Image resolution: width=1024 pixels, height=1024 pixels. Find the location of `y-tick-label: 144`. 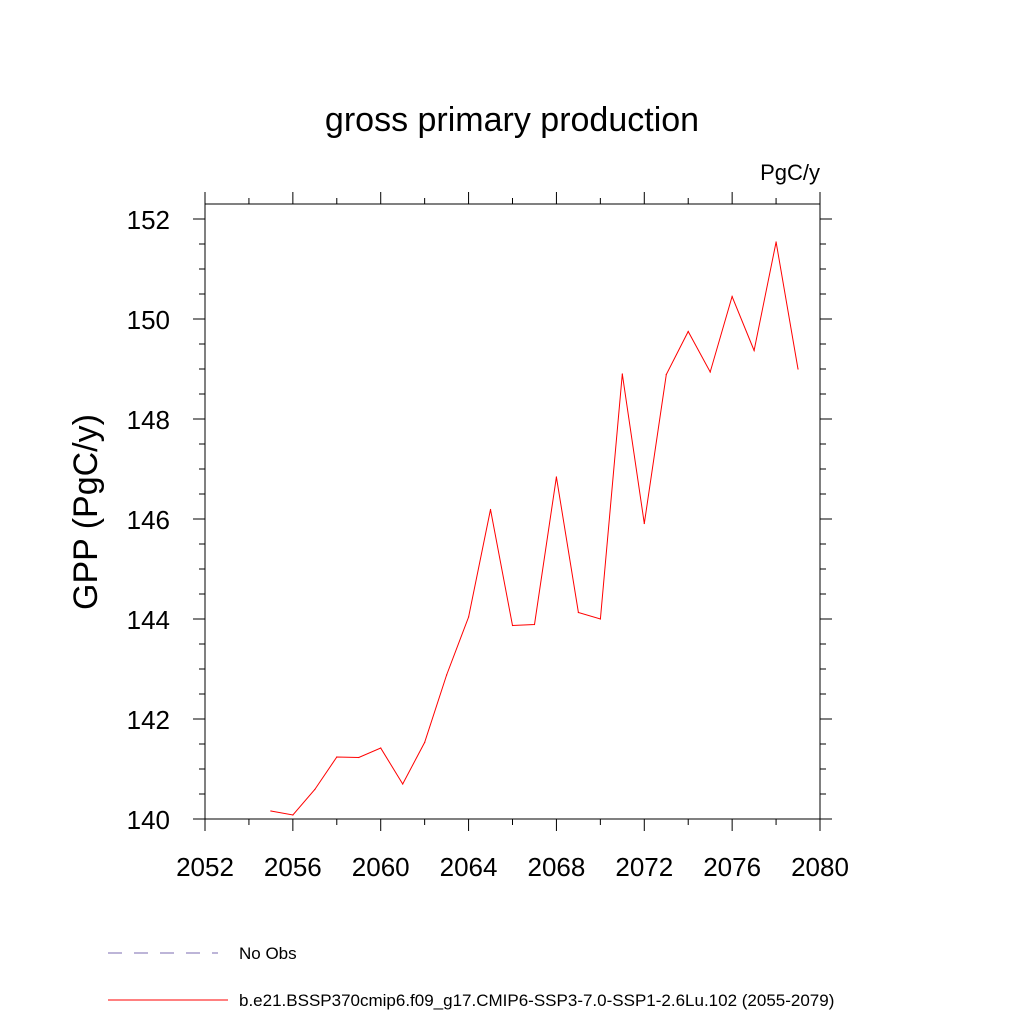

y-tick-label: 144 is located at coordinates (148, 620).